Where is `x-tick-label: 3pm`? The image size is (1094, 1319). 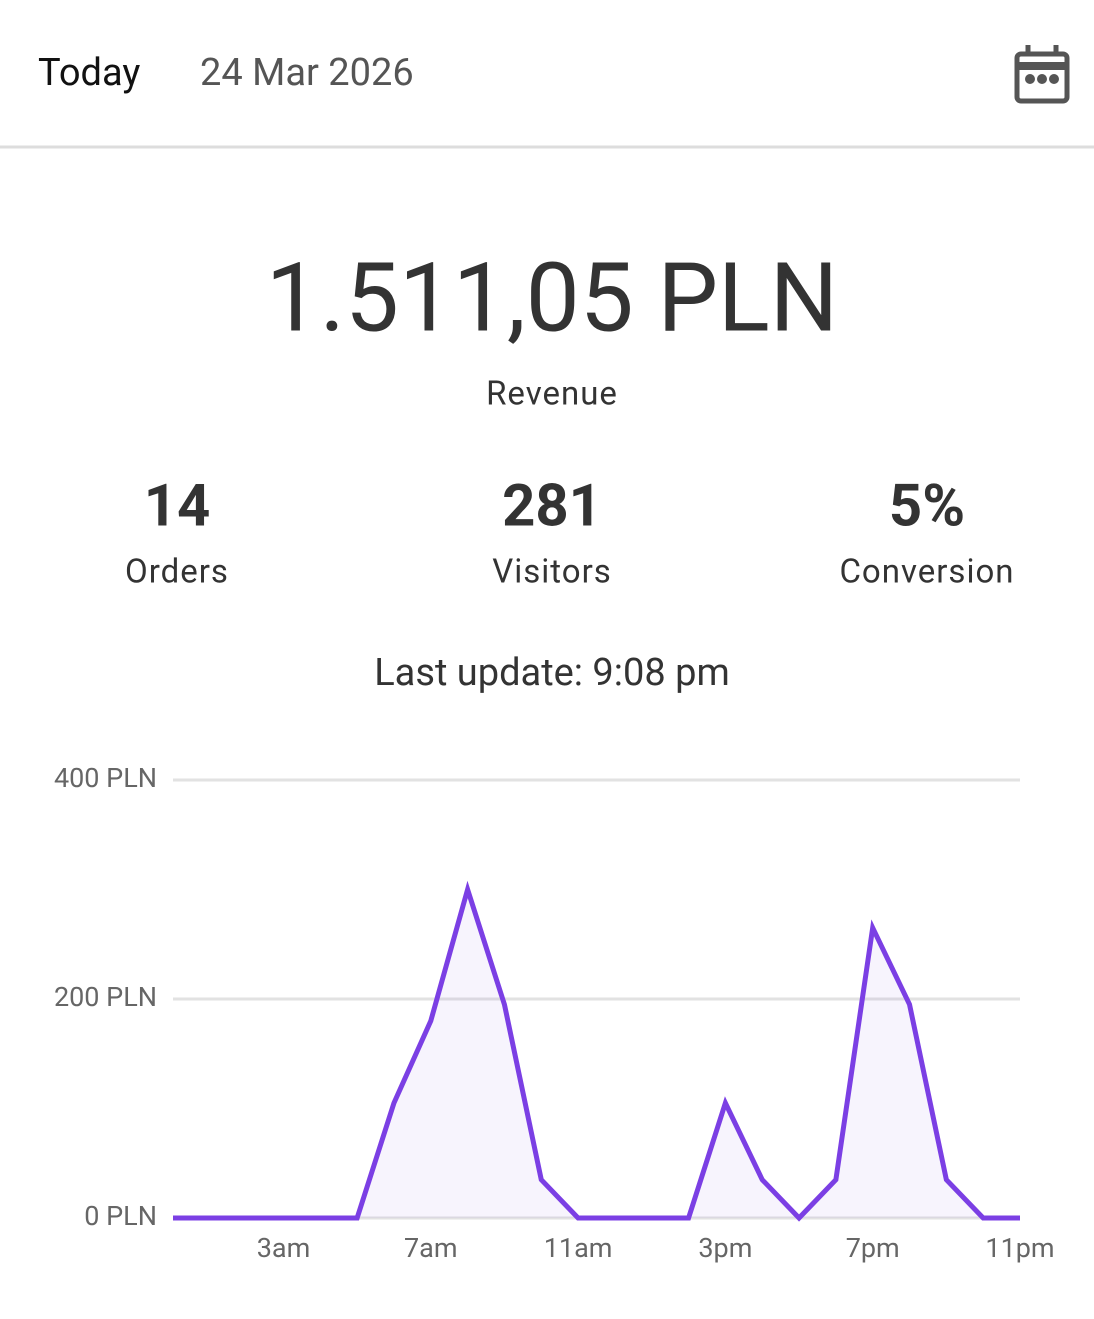
x-tick-label: 3pm is located at coordinates (725, 1248).